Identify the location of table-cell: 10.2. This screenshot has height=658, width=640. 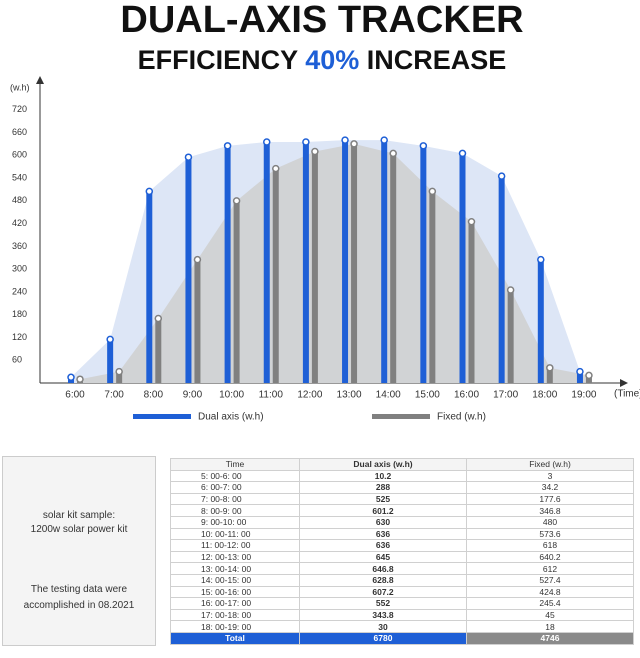
(383, 476).